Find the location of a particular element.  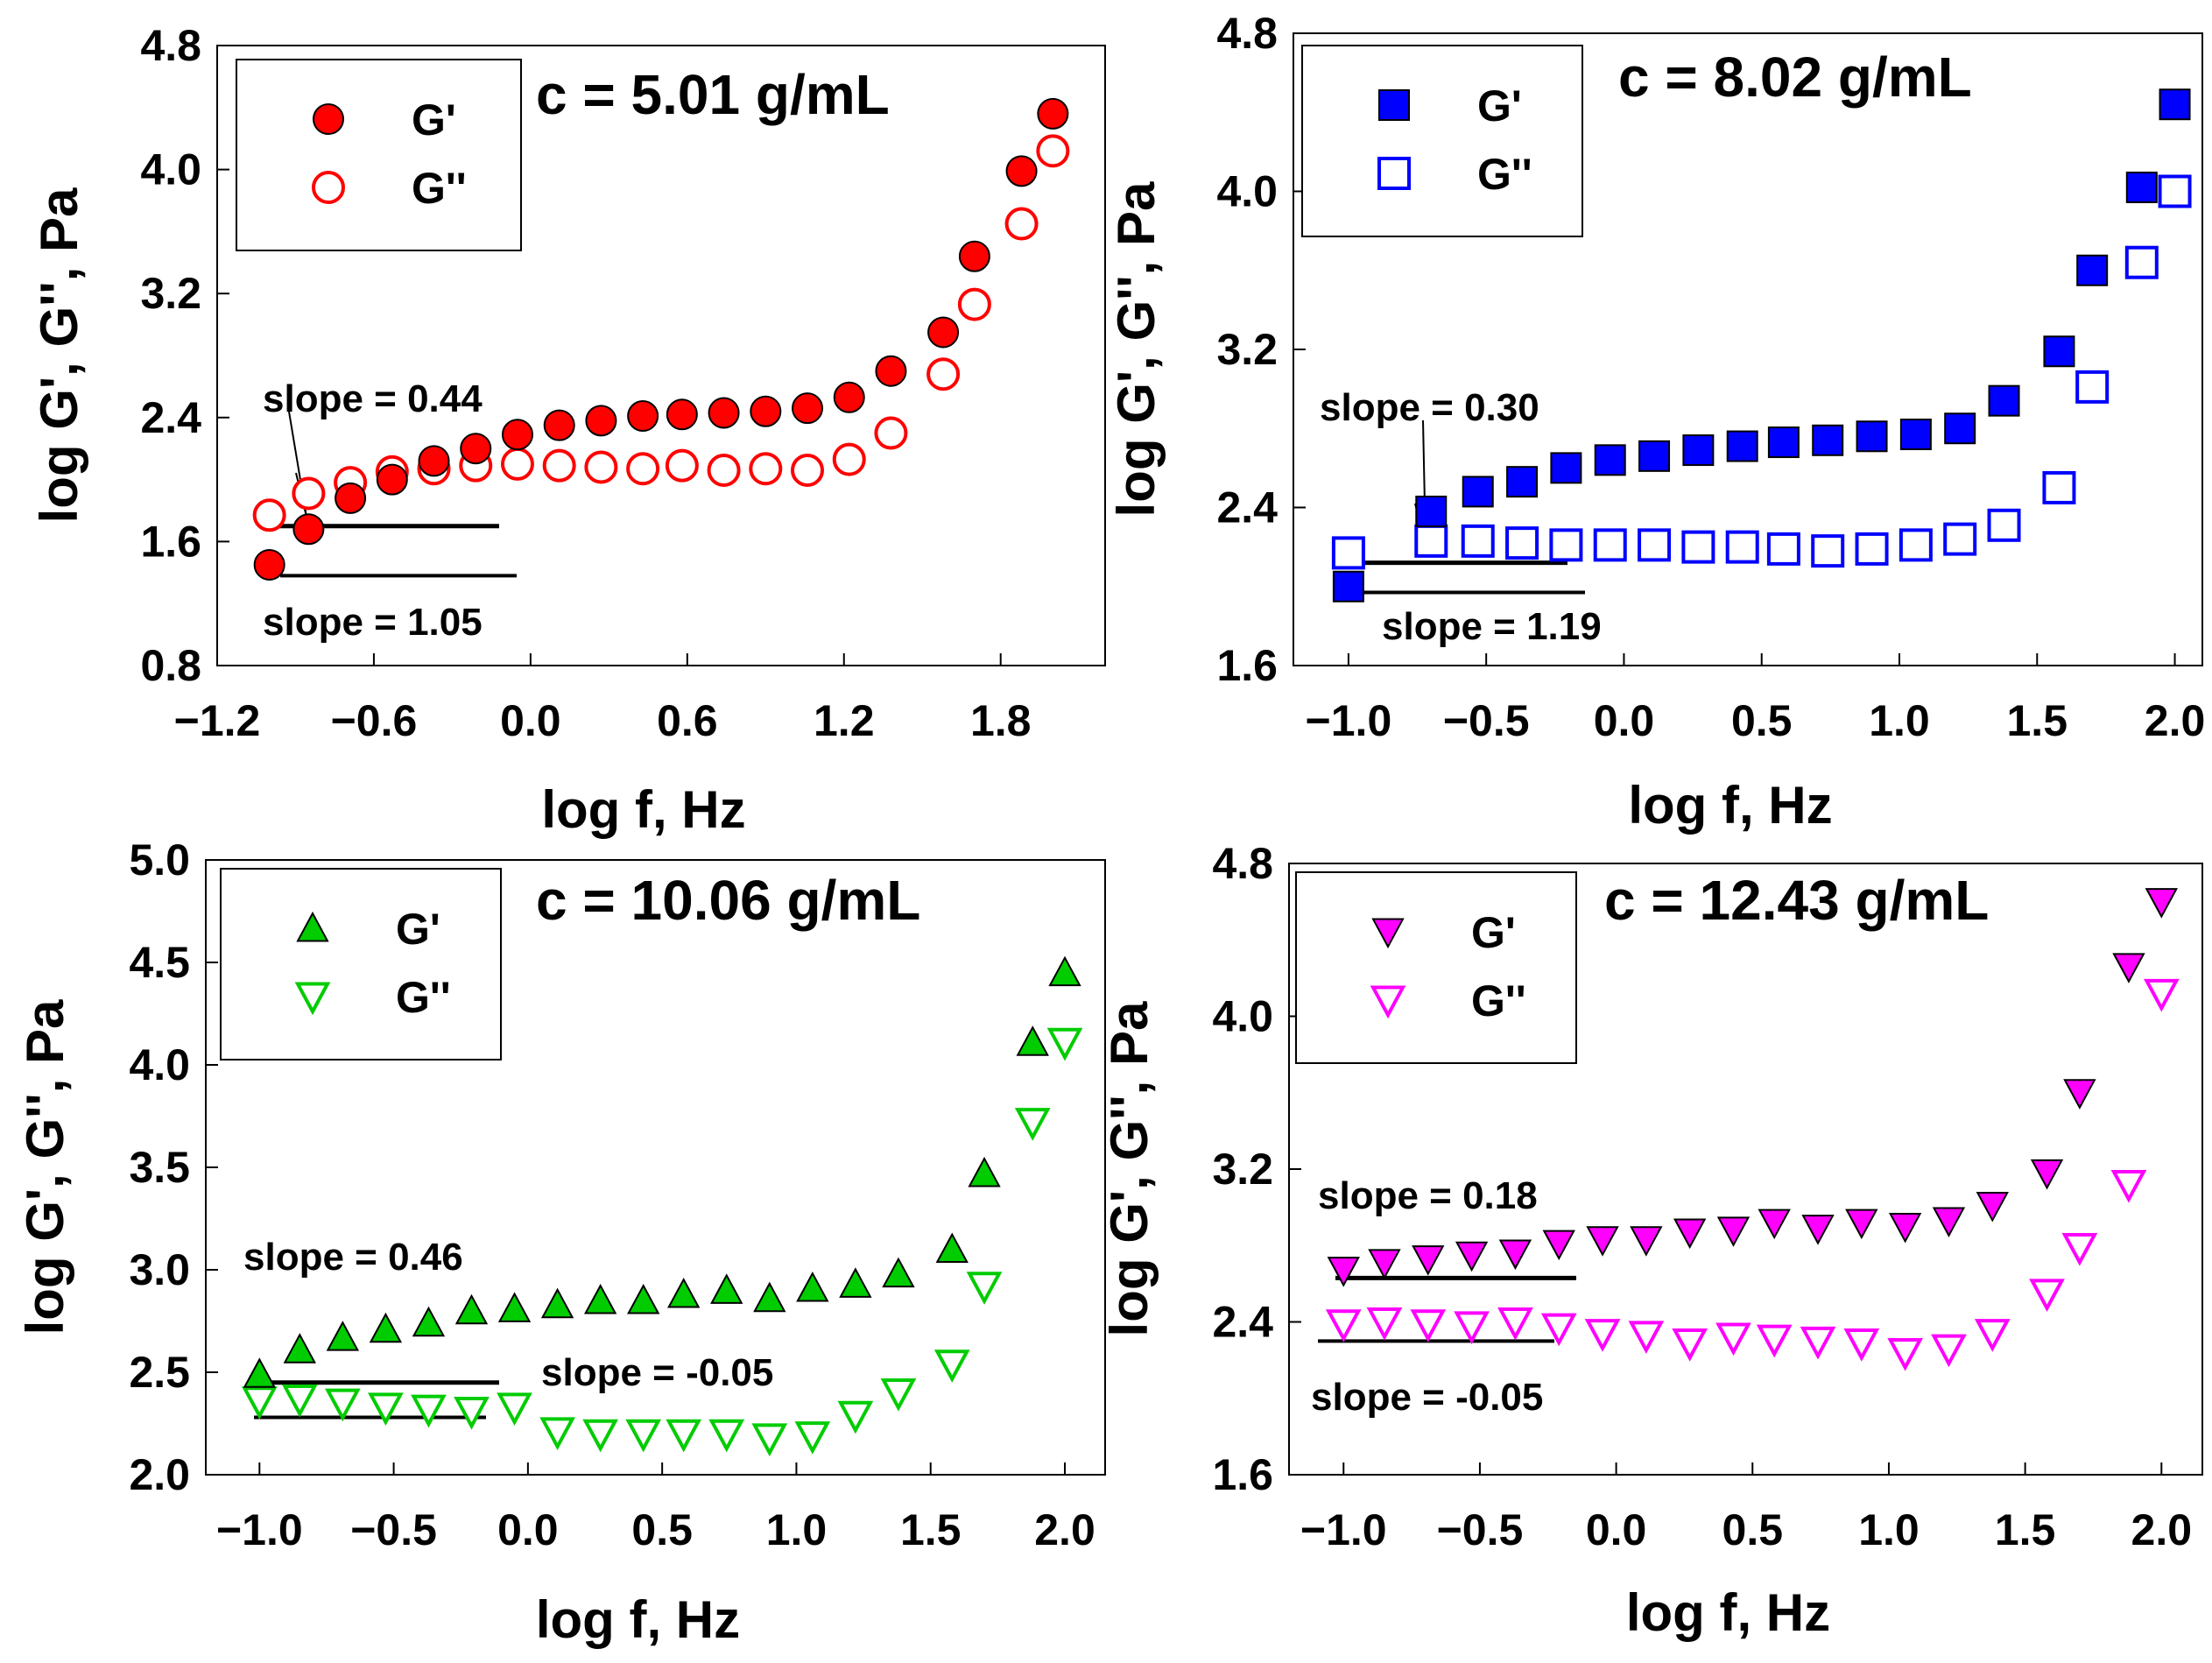

x-tick-label: 1.5 is located at coordinates (931, 1529).